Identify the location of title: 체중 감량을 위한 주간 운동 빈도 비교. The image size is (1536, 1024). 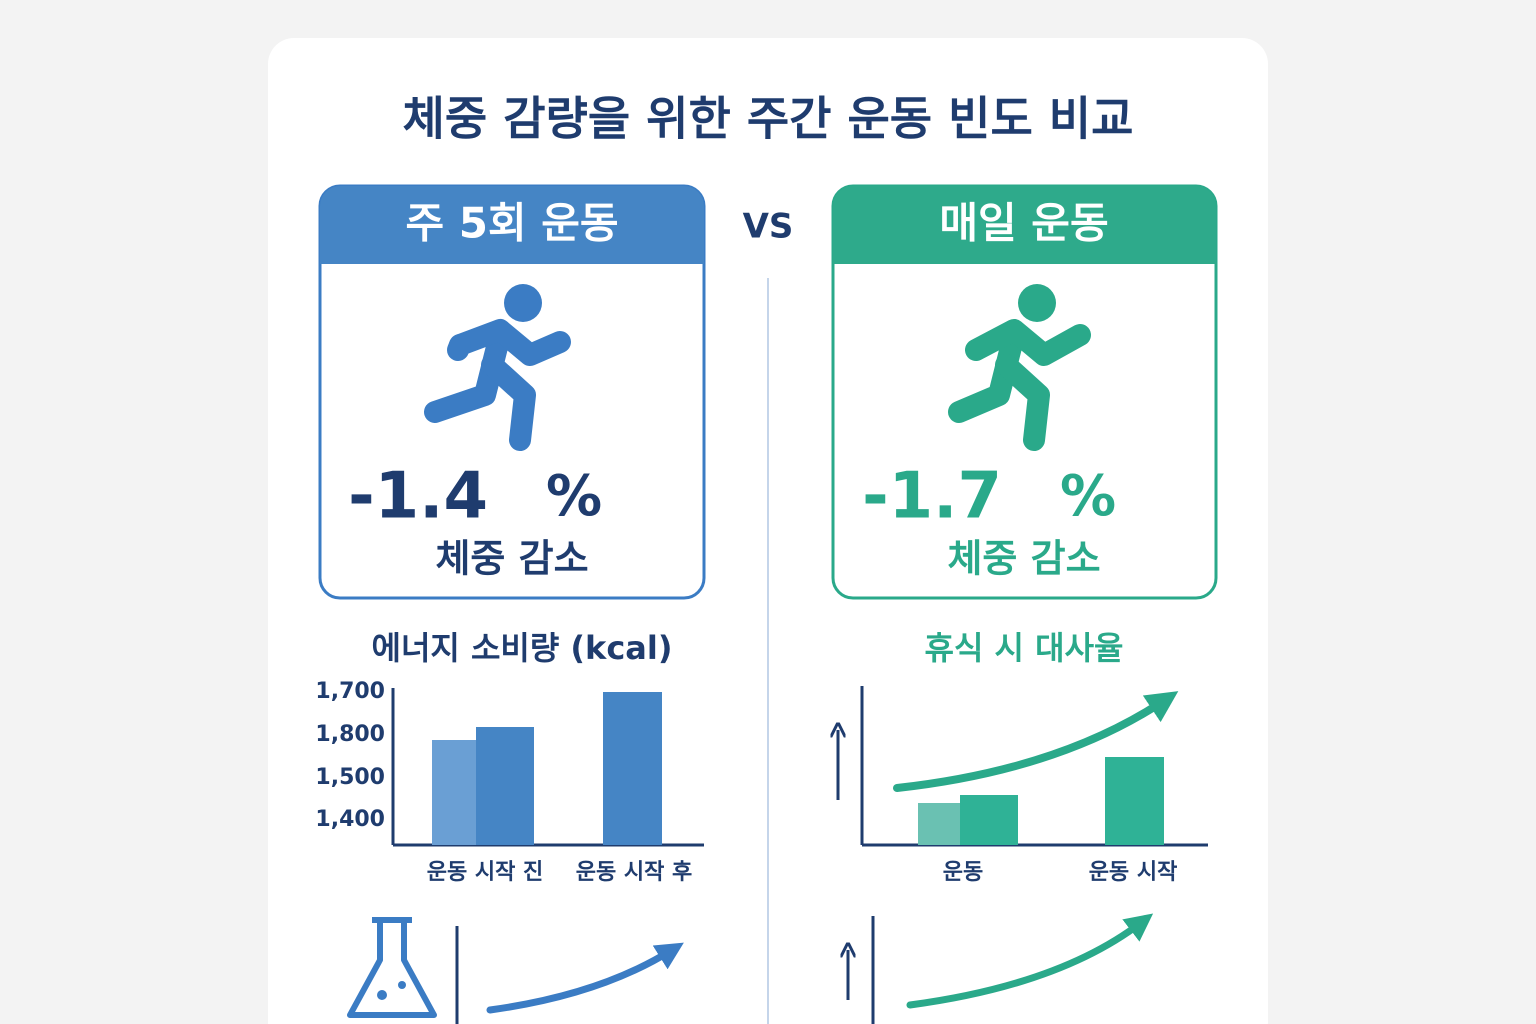
(768, 119).